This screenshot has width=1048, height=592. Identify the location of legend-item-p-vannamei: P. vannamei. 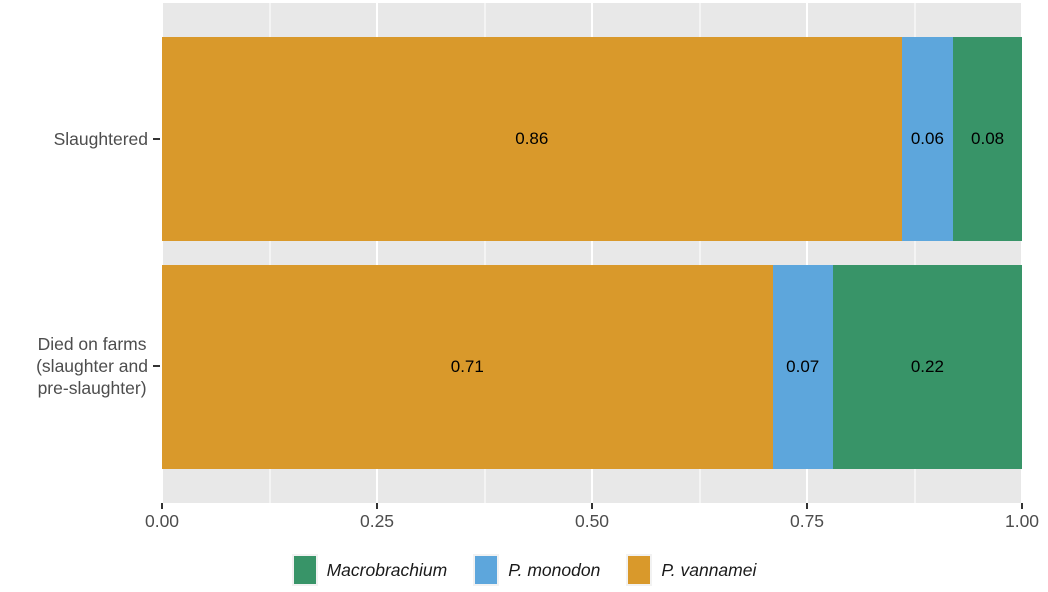
(691, 570).